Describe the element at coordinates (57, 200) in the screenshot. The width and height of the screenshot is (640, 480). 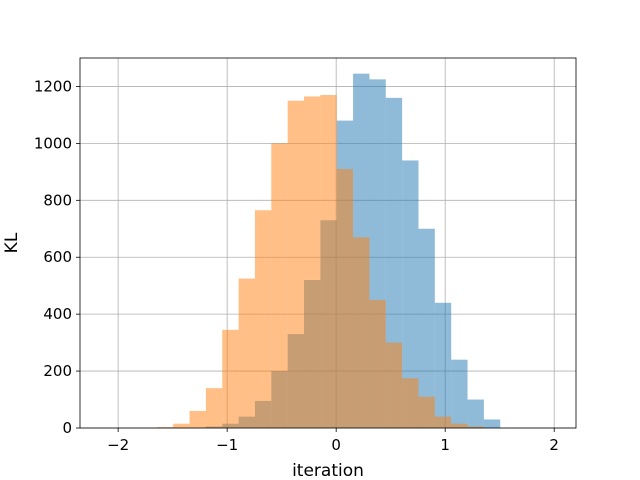
I see `y-tick-label: 800` at that location.